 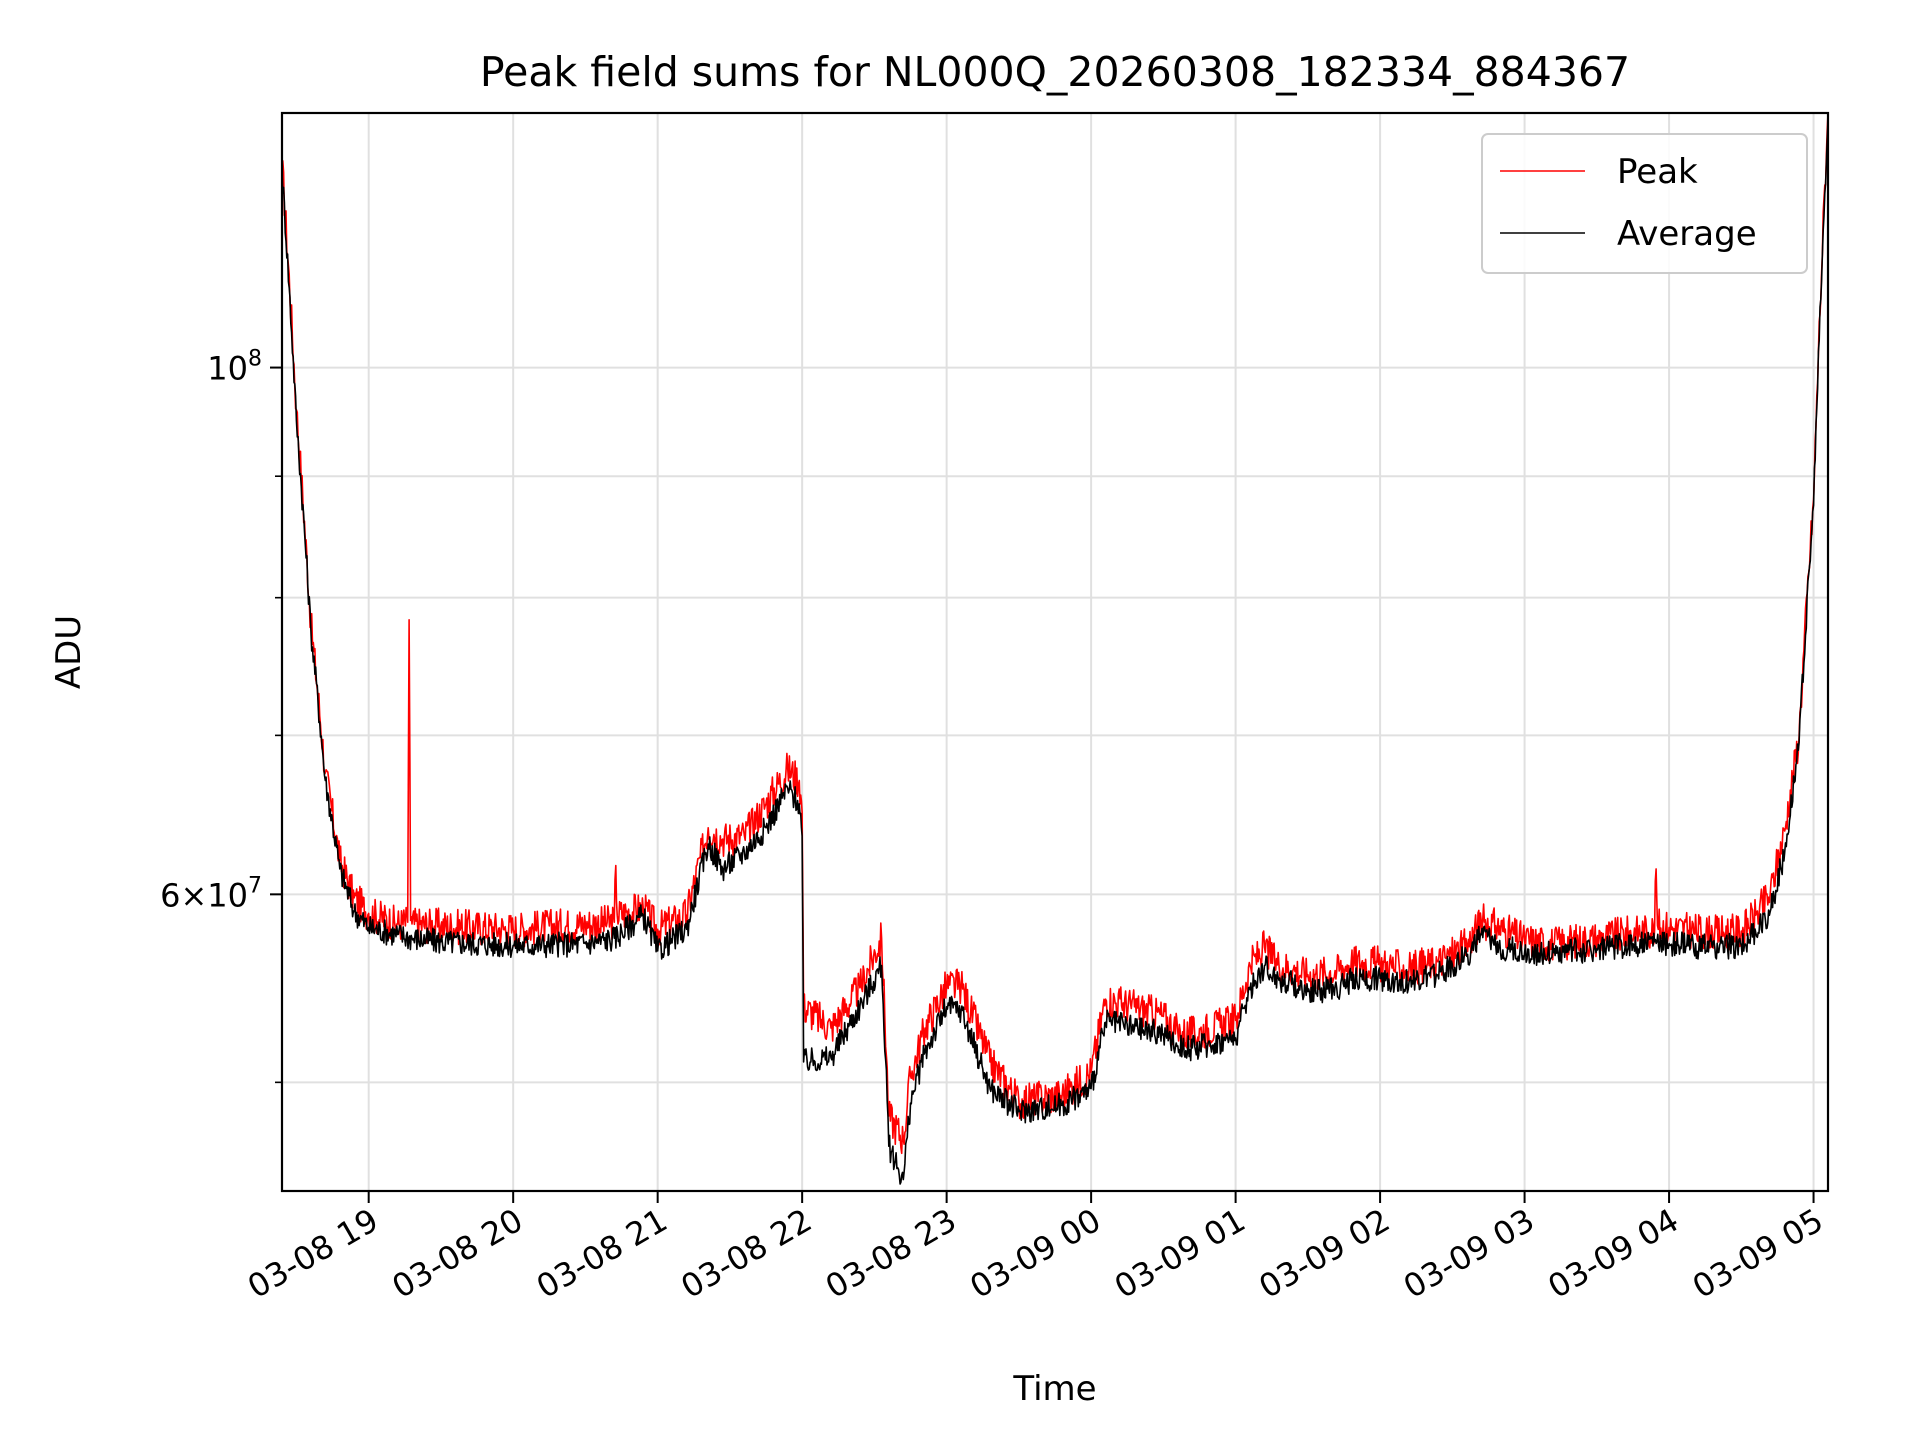 I want to click on legend-peak-label: Peak, so click(x=1657, y=172).